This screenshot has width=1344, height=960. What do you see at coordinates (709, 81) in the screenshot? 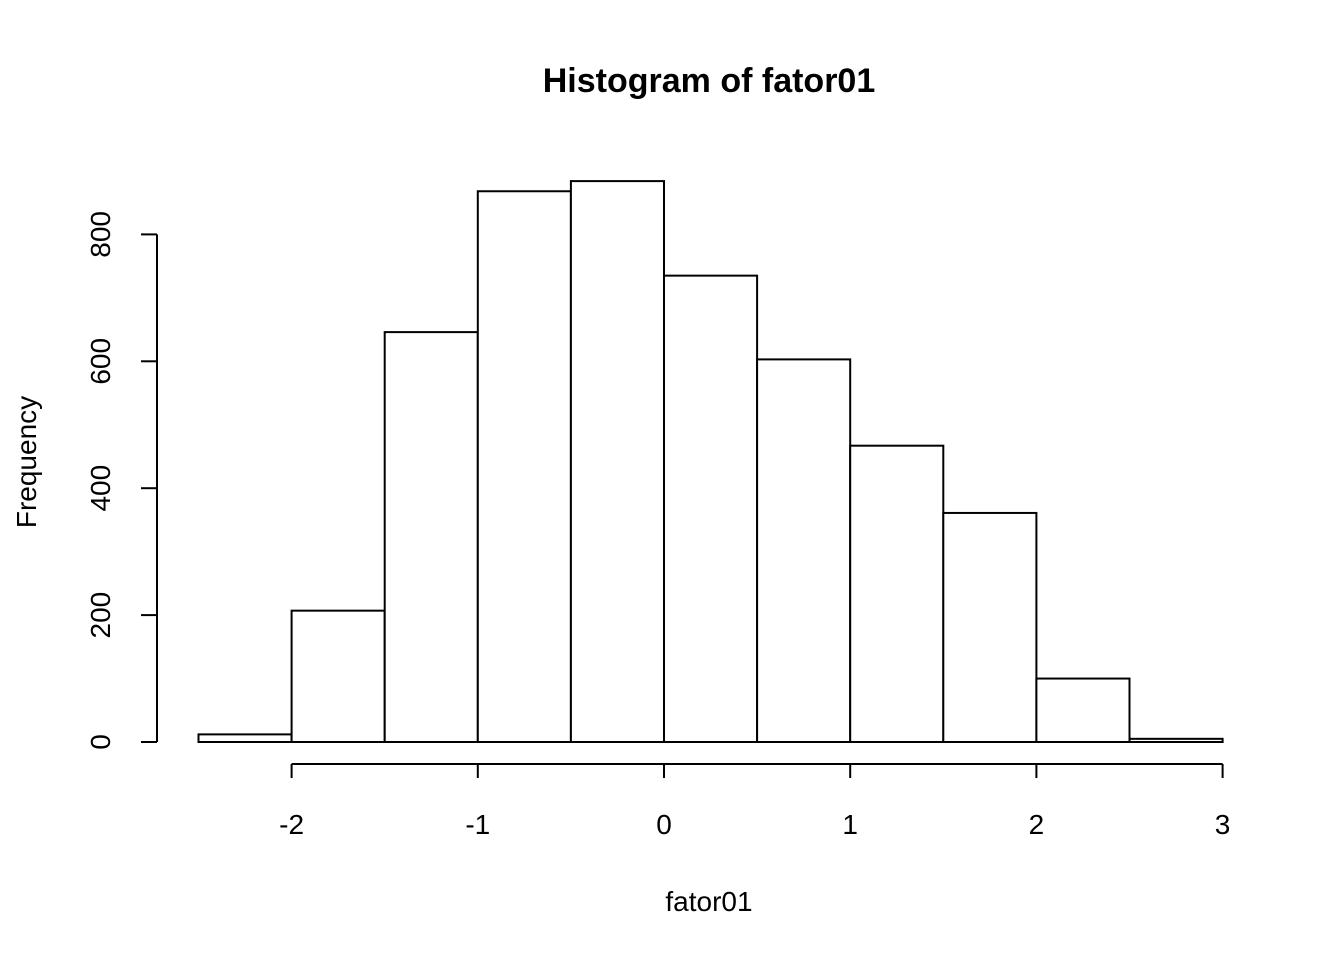
I see `chart-title: Histogram of fator01` at bounding box center [709, 81].